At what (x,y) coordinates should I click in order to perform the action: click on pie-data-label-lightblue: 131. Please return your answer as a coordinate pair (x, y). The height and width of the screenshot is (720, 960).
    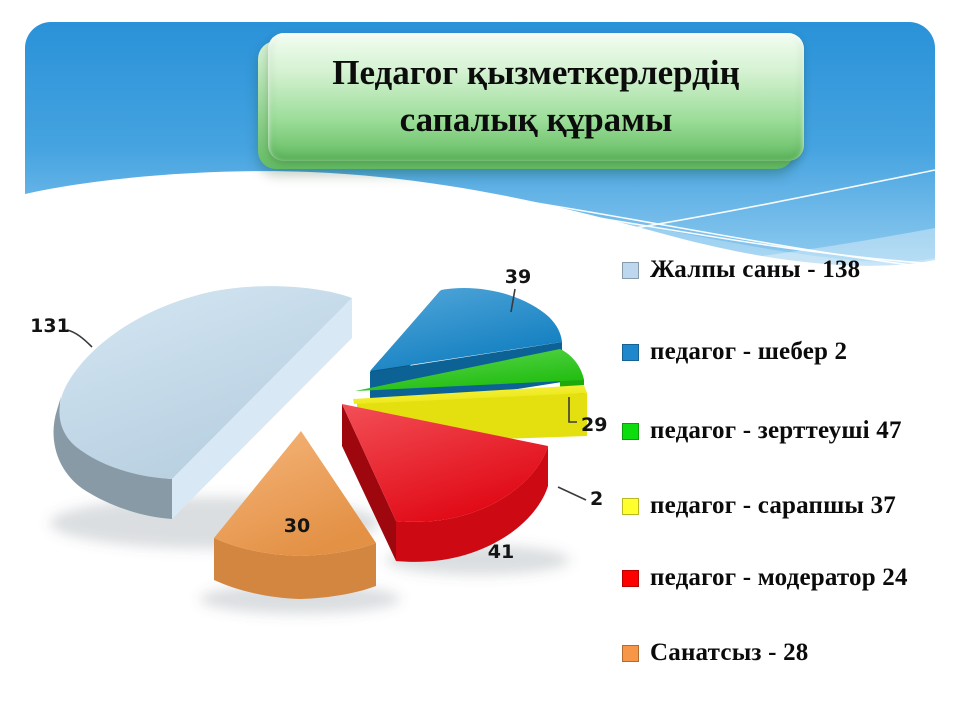
    Looking at the image, I should click on (50, 326).